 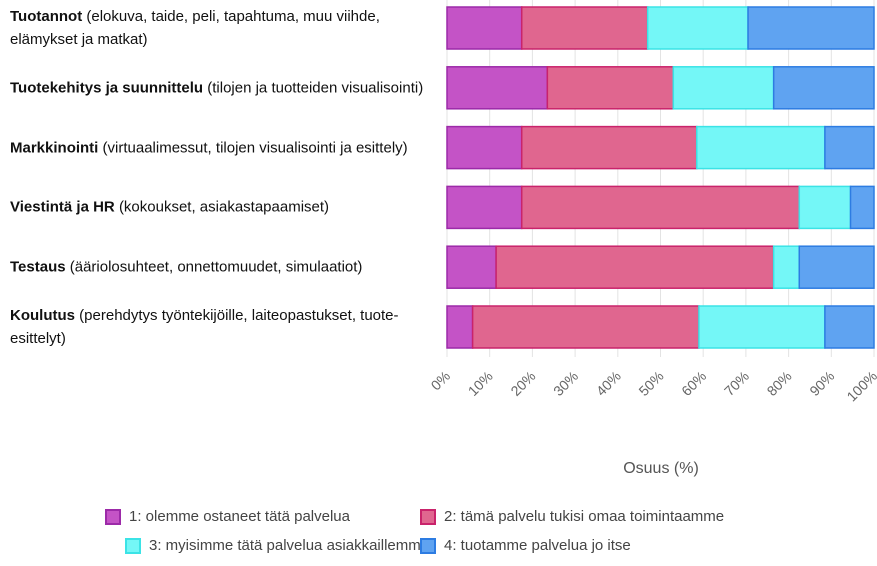 I want to click on x-tick-label: 0%, so click(x=440, y=381).